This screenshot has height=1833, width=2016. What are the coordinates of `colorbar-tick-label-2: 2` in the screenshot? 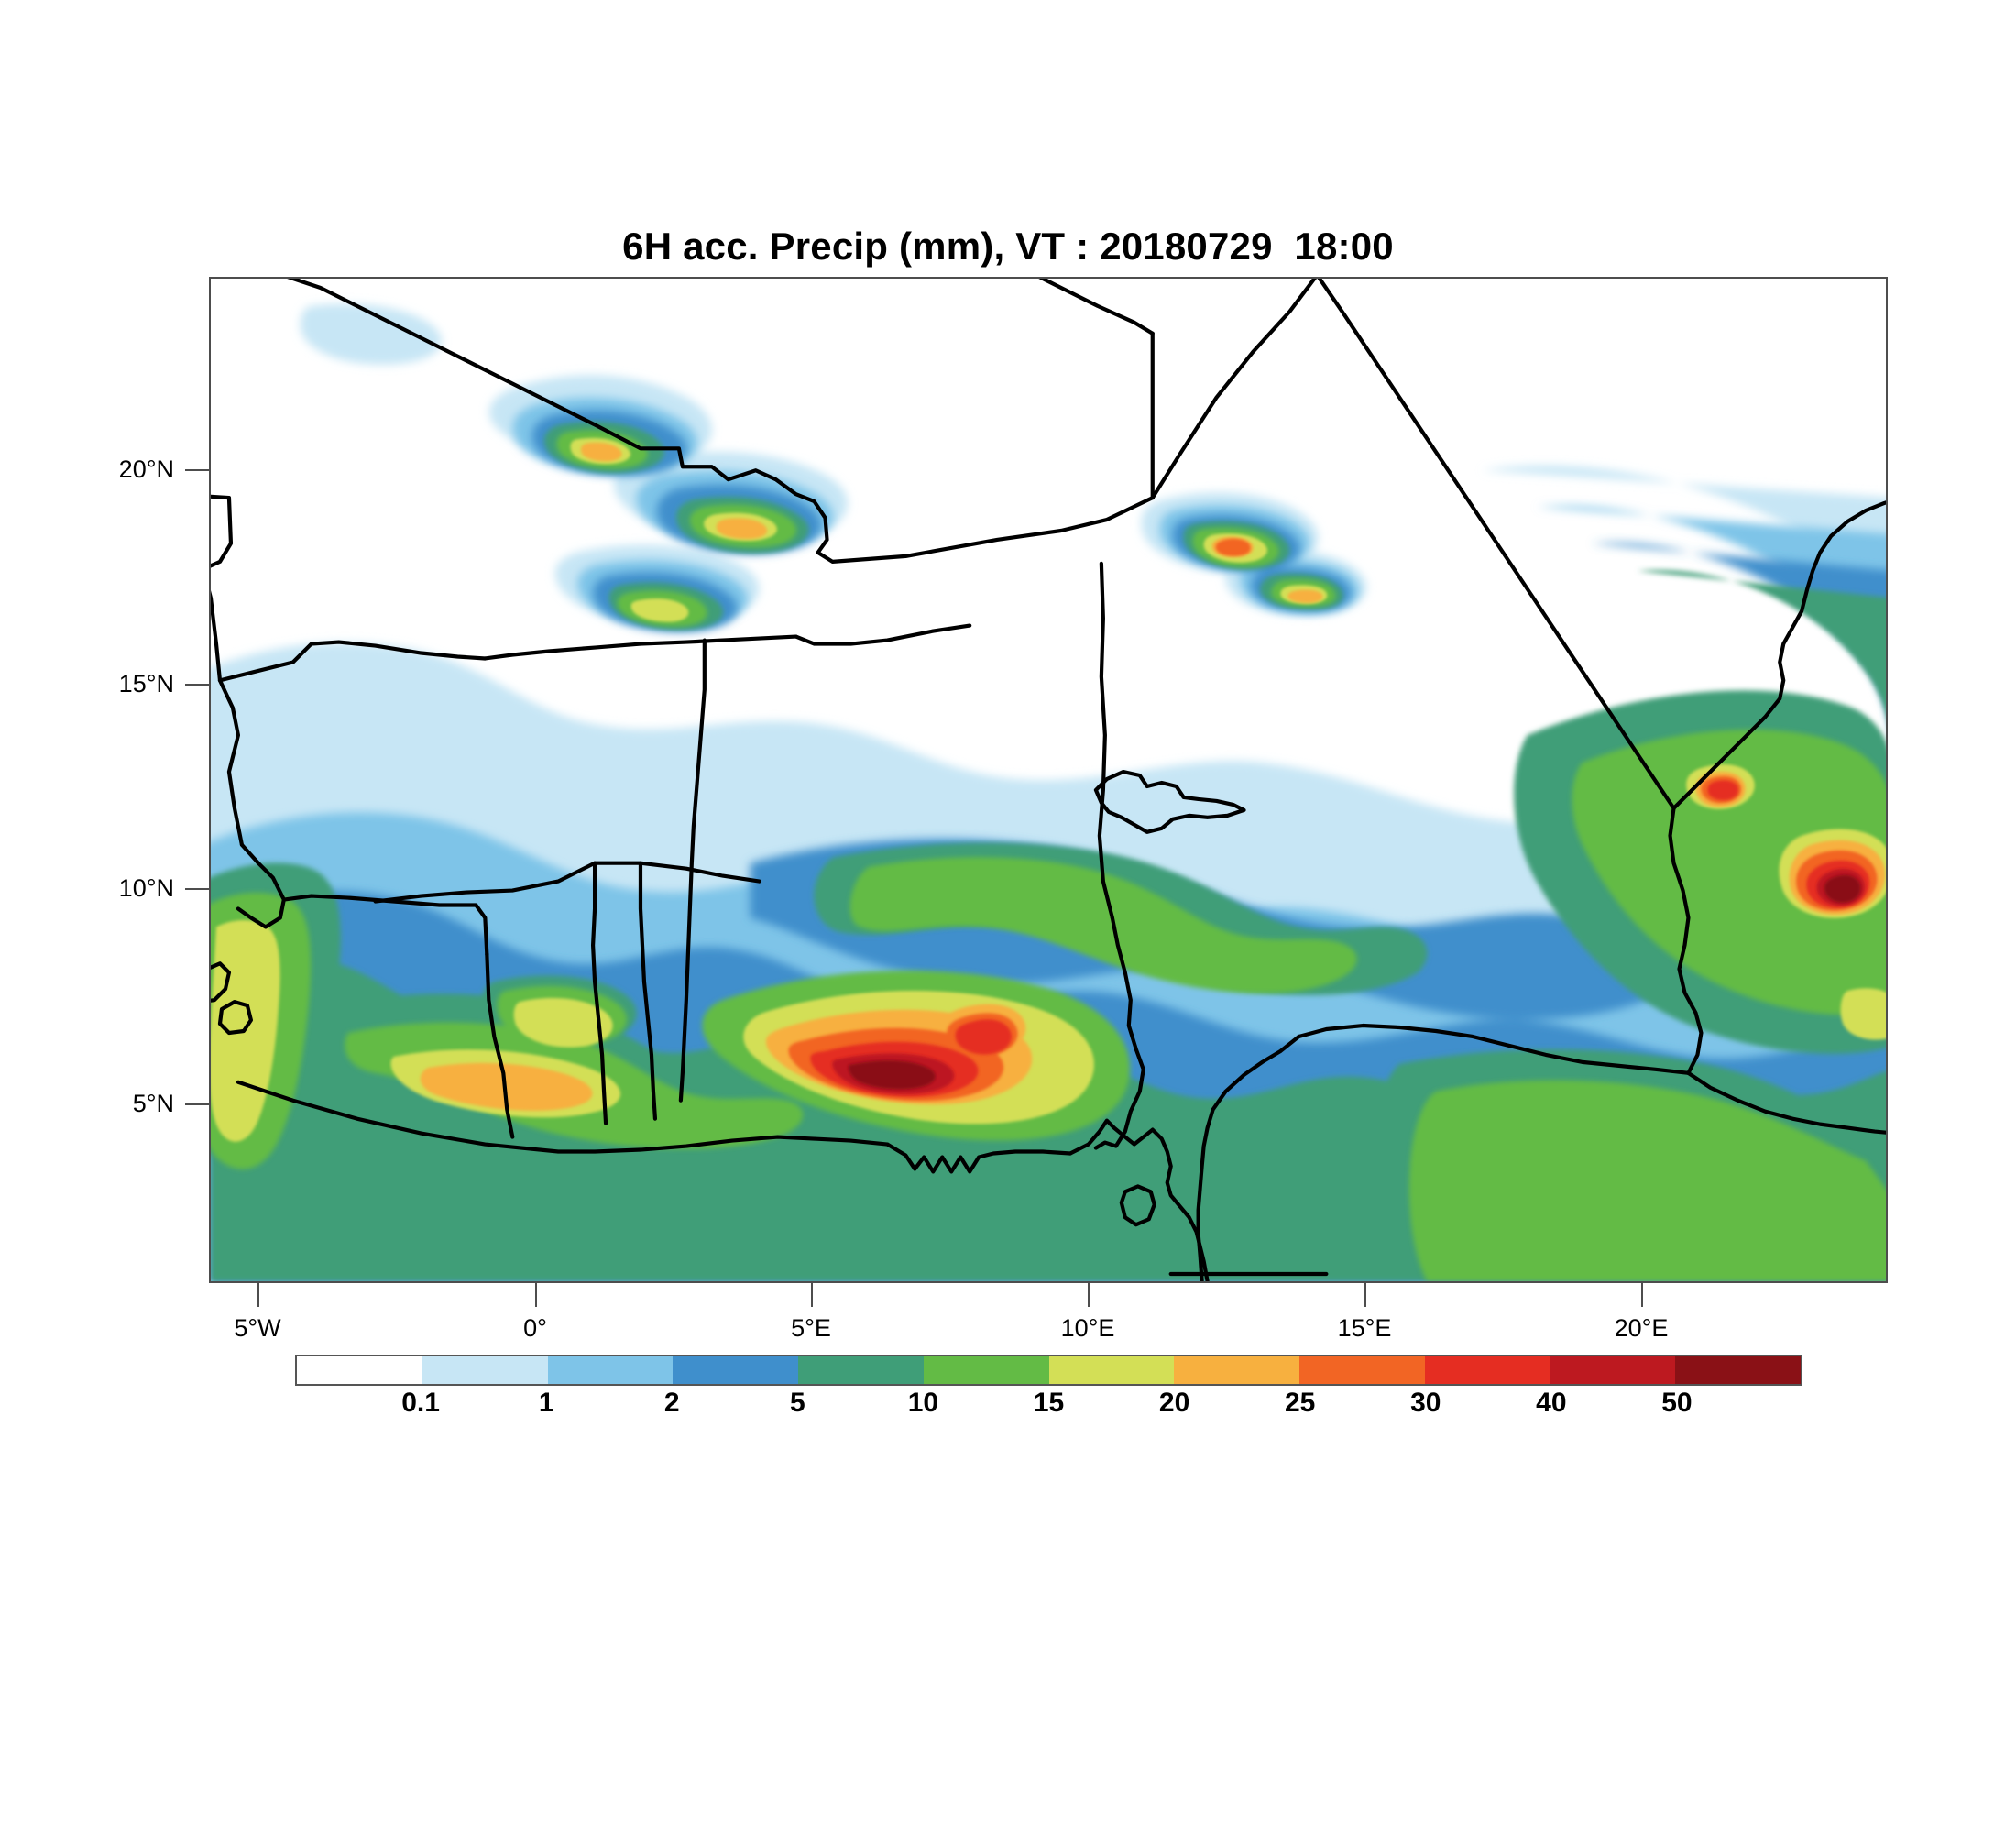 It's located at (671, 1403).